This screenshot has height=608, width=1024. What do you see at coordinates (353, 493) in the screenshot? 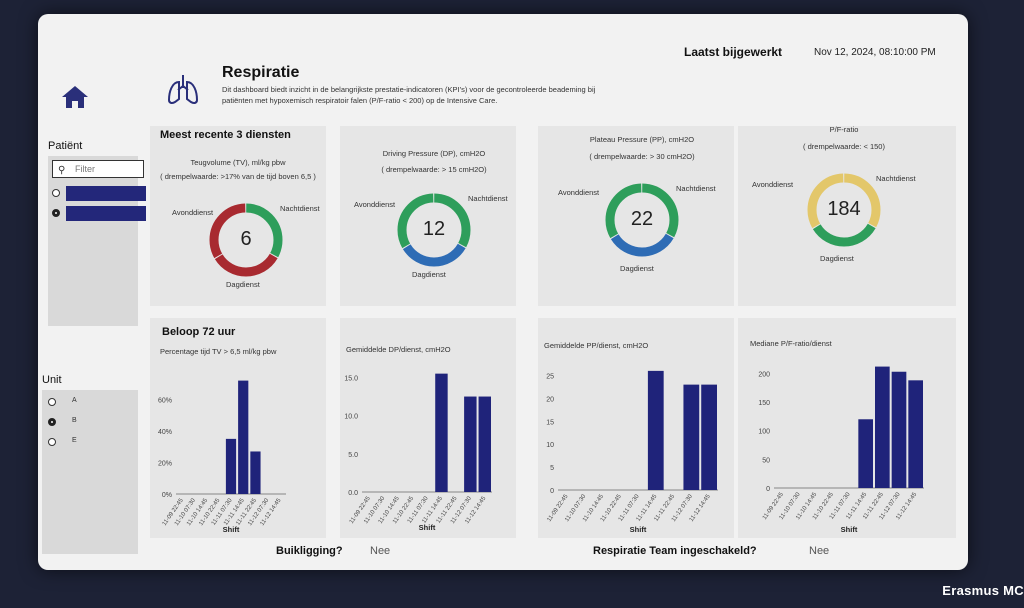
I see `y-tick-label: 0.0` at bounding box center [353, 493].